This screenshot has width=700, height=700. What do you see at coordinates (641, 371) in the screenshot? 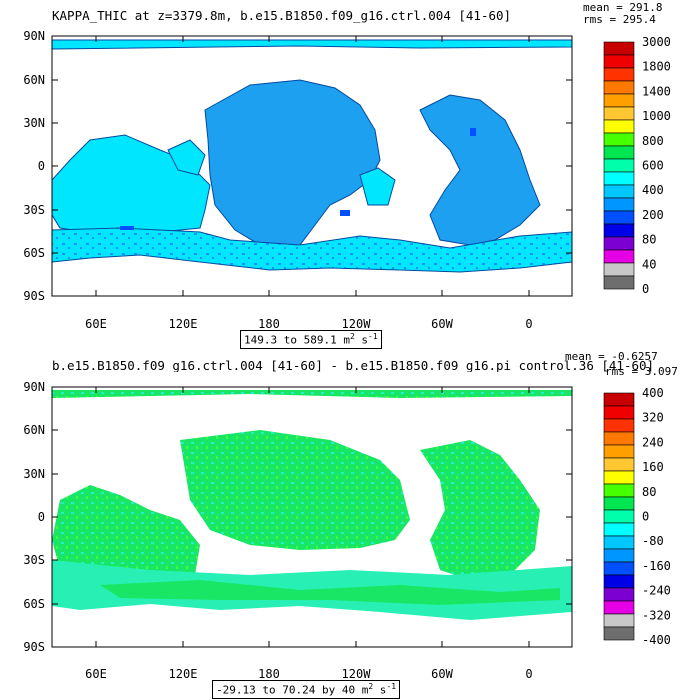
I see `rms-label-bottom: rms = 3.097` at bounding box center [641, 371].